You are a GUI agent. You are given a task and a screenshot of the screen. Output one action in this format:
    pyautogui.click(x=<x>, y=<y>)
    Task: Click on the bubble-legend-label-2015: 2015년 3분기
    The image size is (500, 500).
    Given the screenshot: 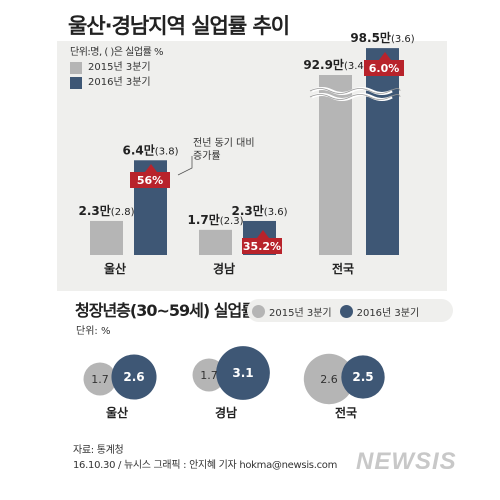 What is the action you would take?
    pyautogui.click(x=300, y=313)
    